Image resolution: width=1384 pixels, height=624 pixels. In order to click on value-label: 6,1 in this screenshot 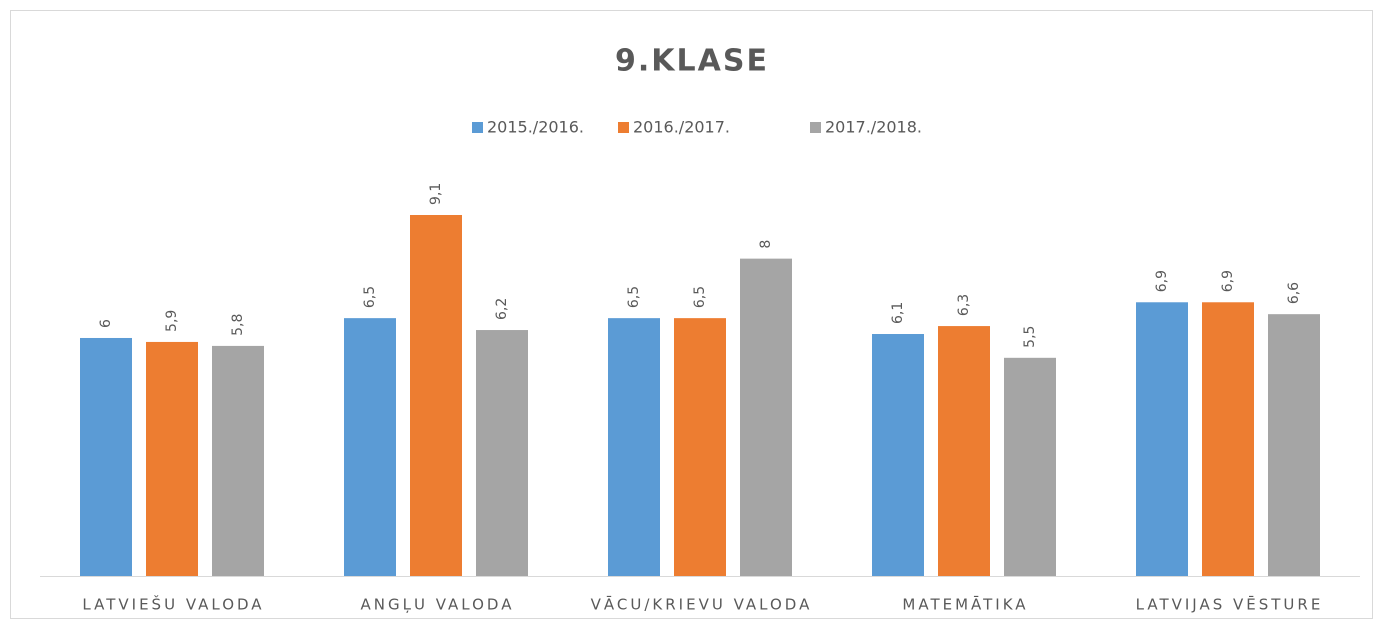, I will do `click(898, 313)`.